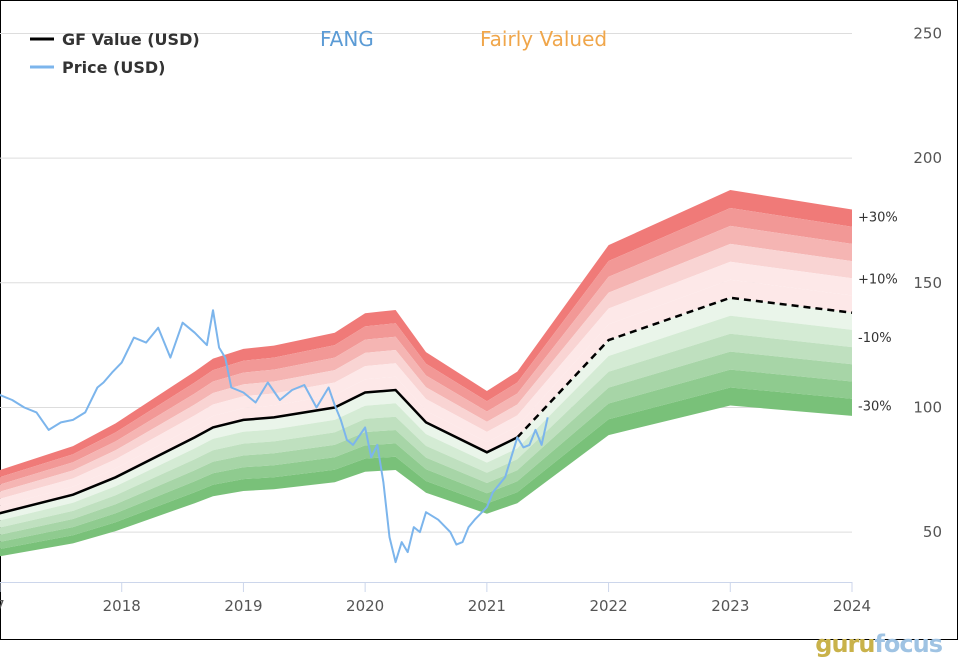  I want to click on legend-label: GF Value (USD), so click(131, 39).